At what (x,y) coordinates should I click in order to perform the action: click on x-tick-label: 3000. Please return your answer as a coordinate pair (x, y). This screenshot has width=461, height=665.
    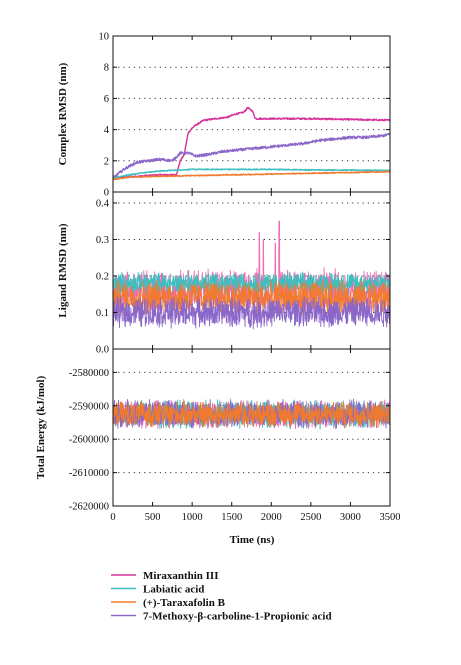
    Looking at the image, I should click on (350, 517).